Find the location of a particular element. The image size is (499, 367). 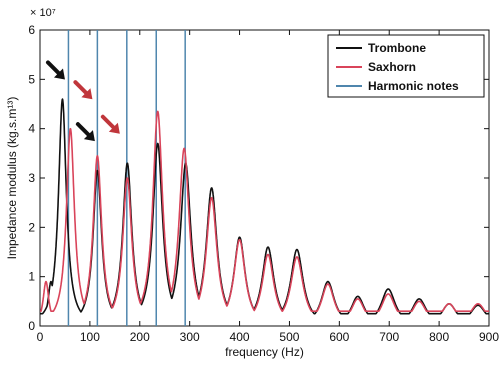

legend-label-harmonic-notes: Harmonic notes is located at coordinates (413, 86).